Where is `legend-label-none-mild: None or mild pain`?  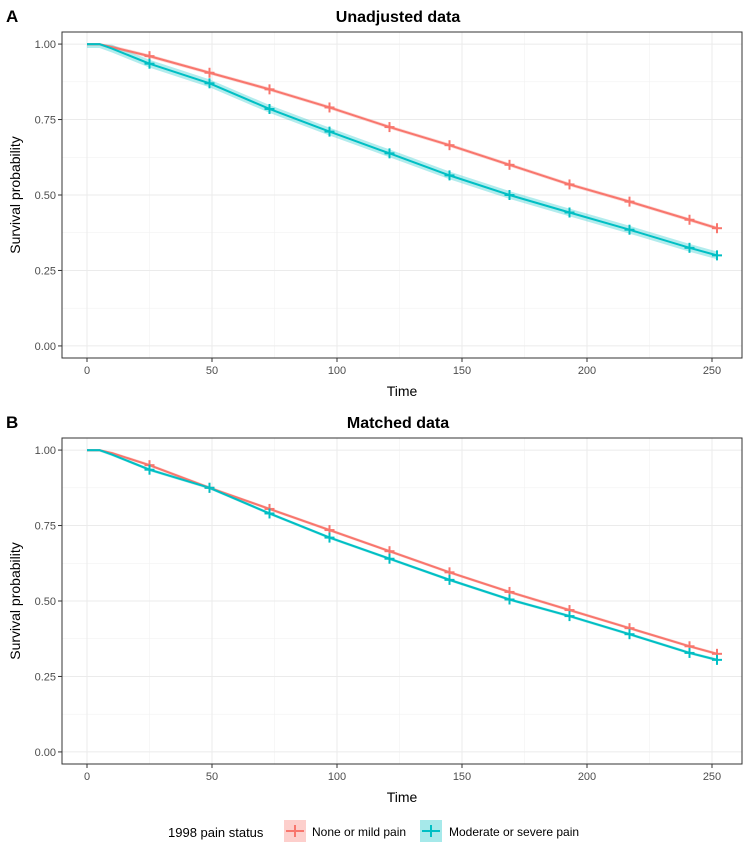
legend-label-none-mild: None or mild pain is located at coordinates (359, 832).